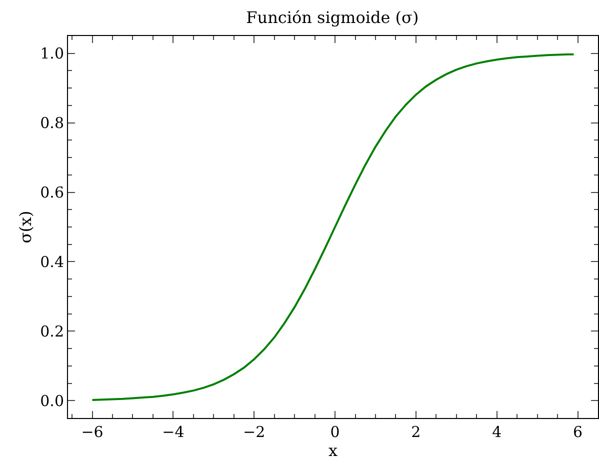 The width and height of the screenshot is (599, 468). Describe the element at coordinates (173, 432) in the screenshot. I see `x-tick-label: −4` at that location.